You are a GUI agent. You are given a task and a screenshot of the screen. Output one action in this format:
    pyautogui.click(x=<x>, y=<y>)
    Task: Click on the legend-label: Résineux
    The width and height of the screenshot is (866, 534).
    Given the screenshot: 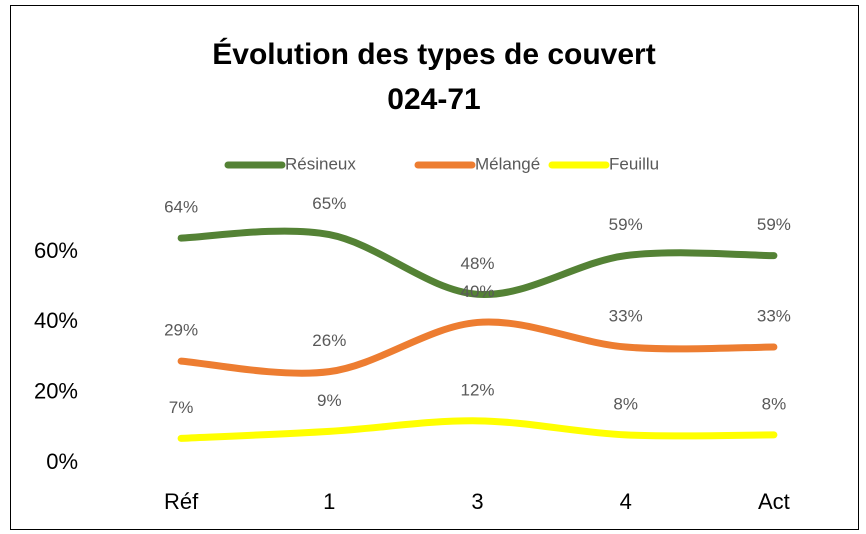 What is the action you would take?
    pyautogui.click(x=320, y=163)
    